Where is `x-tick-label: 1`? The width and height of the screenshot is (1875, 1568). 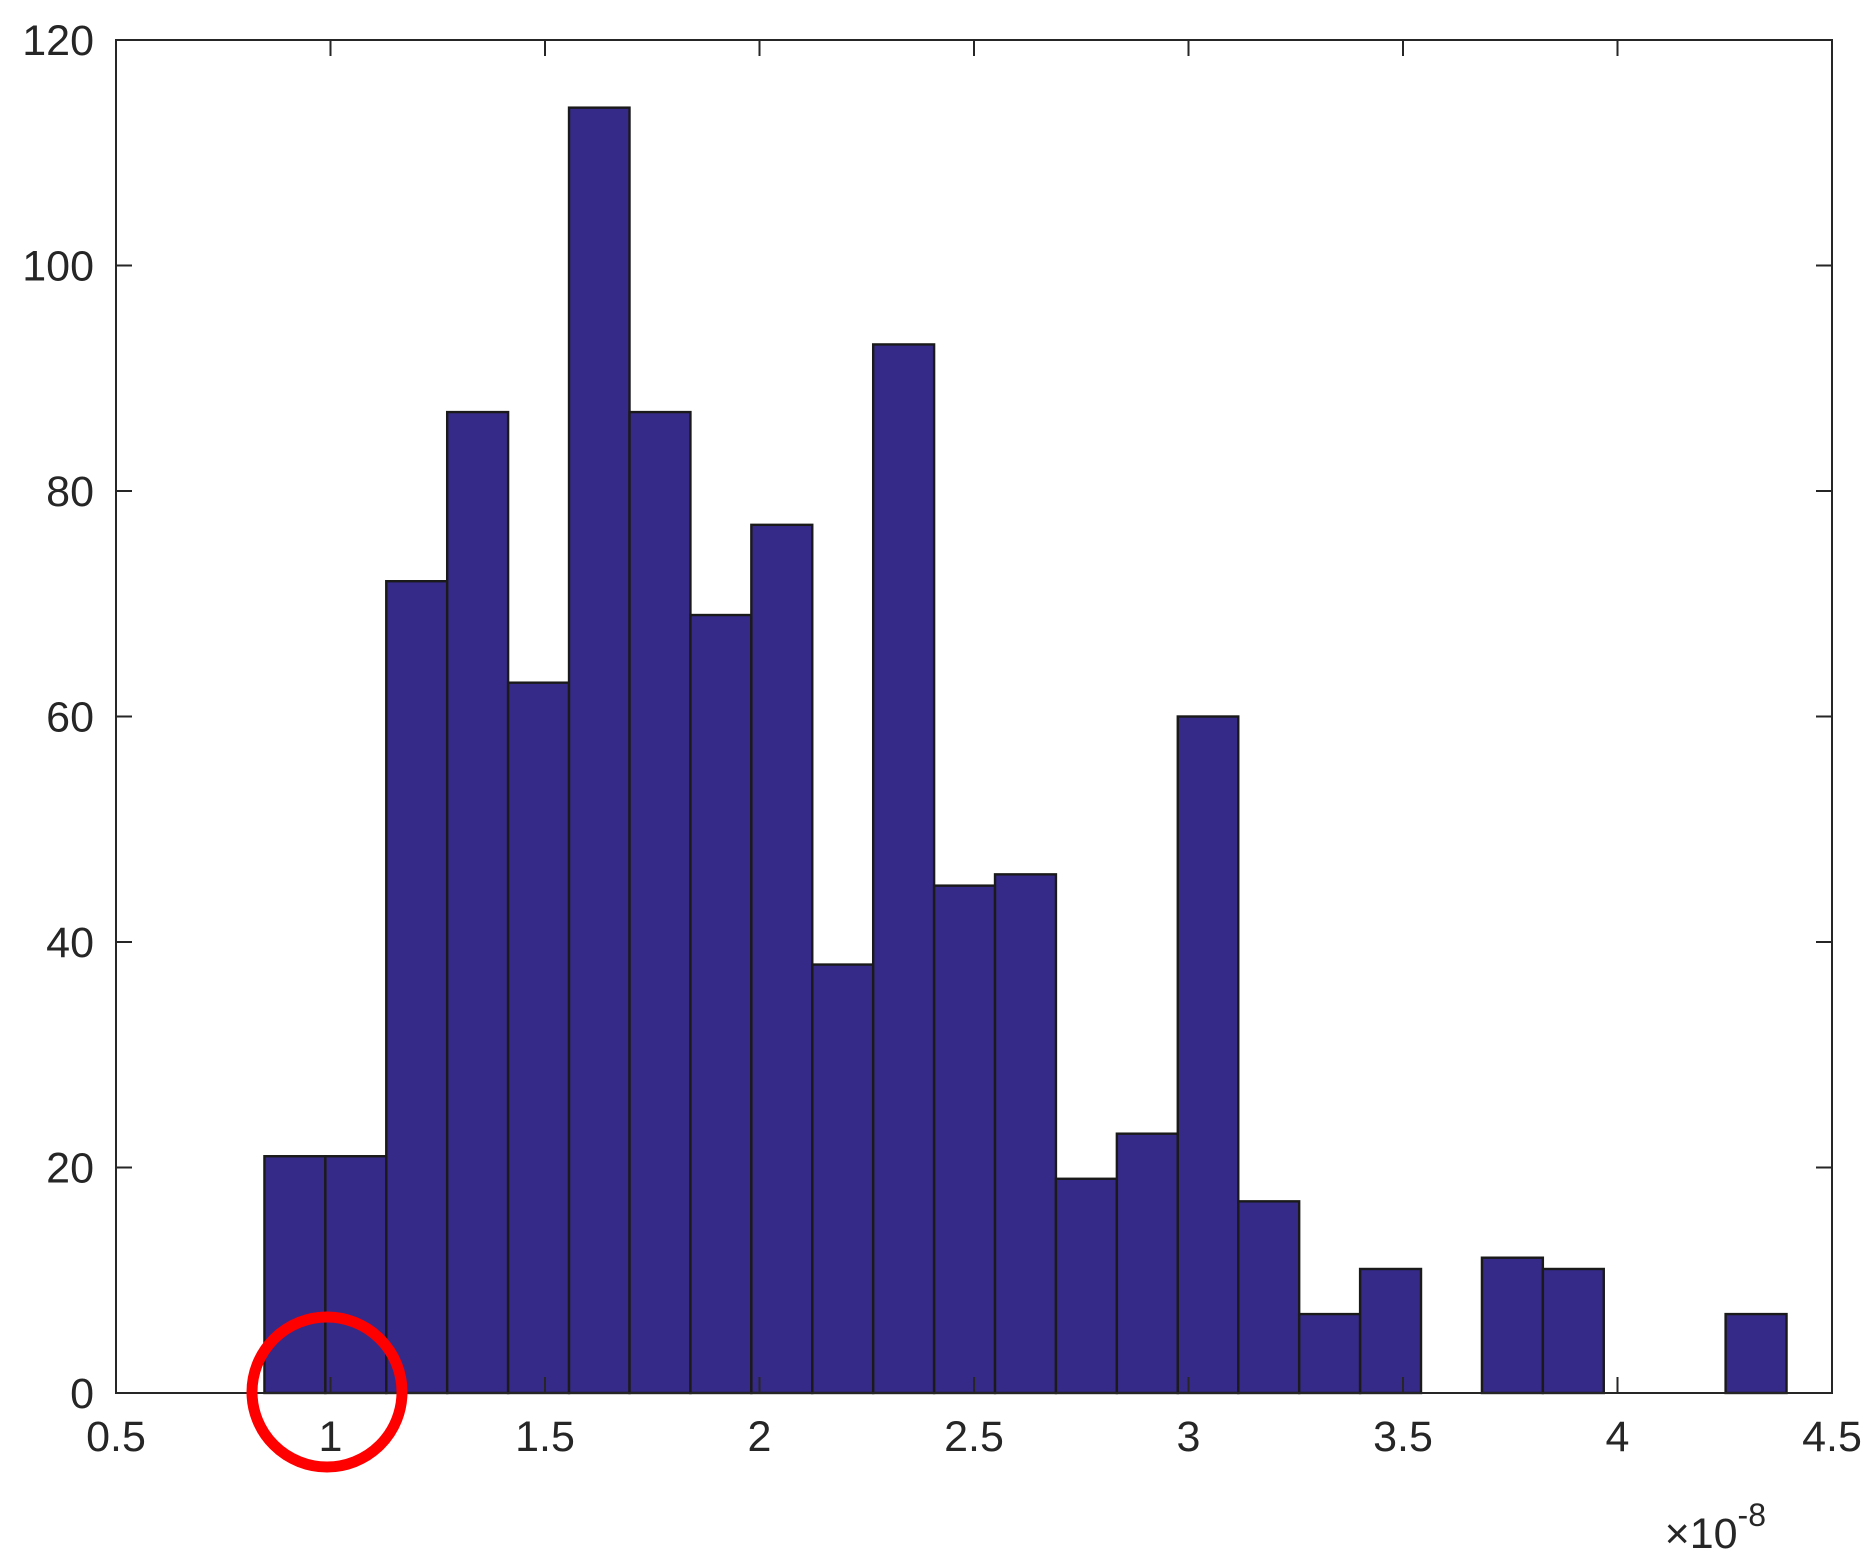
x-tick-label: 1 is located at coordinates (331, 1437).